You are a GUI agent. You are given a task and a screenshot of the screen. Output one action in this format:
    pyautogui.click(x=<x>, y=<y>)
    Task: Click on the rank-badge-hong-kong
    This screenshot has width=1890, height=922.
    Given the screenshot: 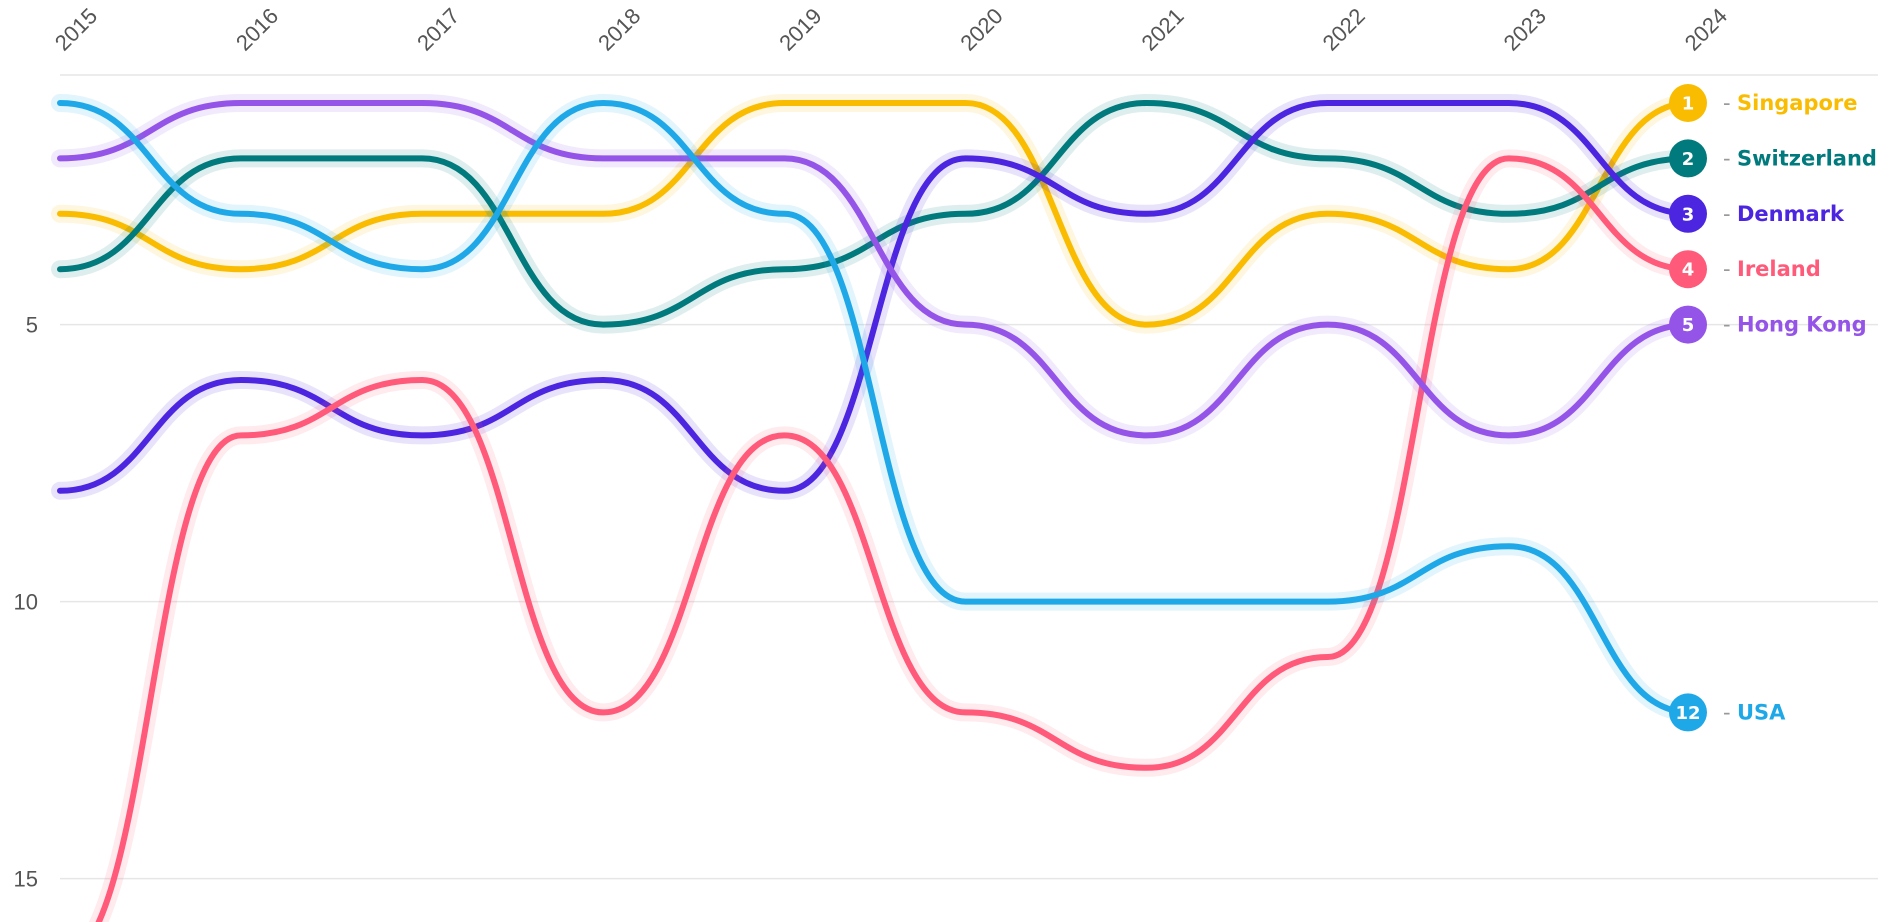 What is the action you would take?
    pyautogui.click(x=1688, y=324)
    